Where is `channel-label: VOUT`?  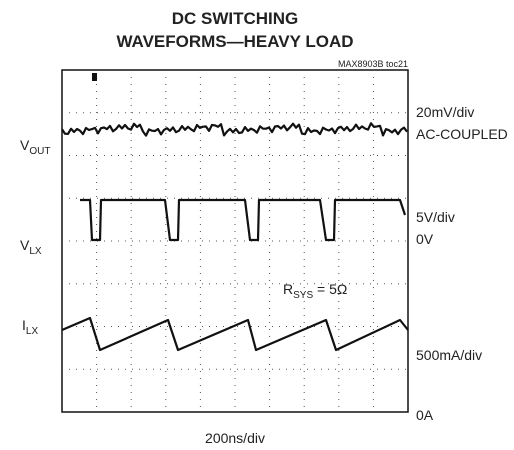 channel-label: VOUT is located at coordinates (35, 147).